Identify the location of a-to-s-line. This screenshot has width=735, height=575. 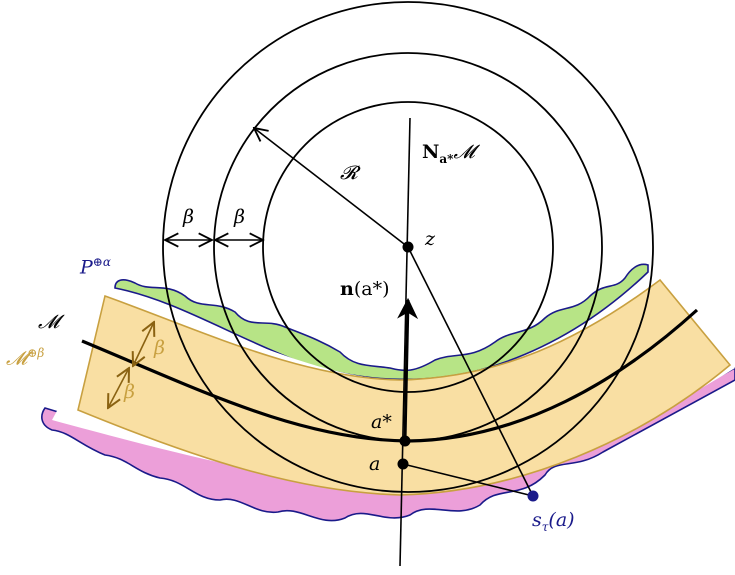
(468, 480).